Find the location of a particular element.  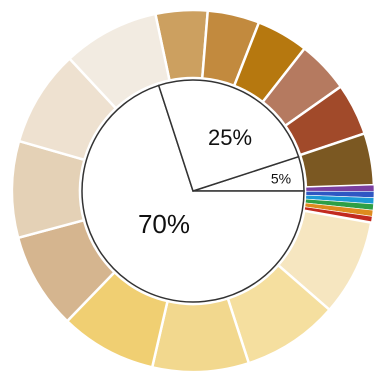

slice-label-25: 25% is located at coordinates (230, 137).